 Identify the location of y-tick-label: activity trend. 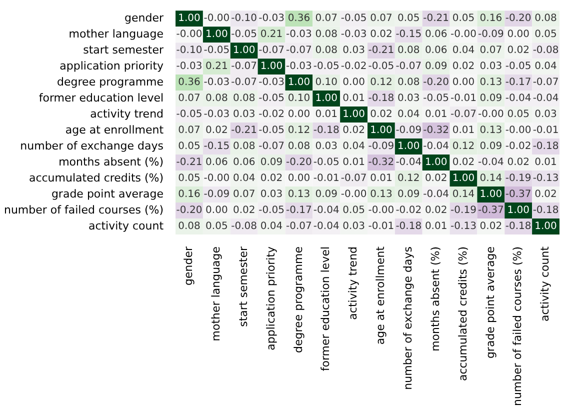
(127, 113).